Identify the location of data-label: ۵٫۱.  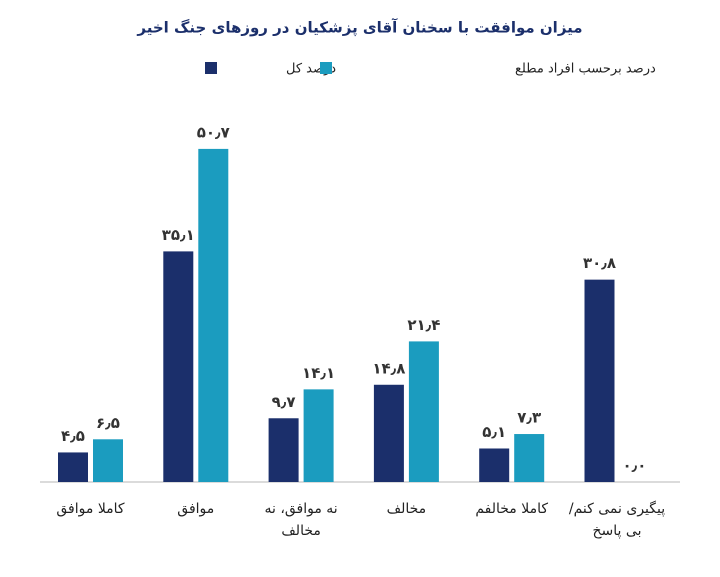
(494, 432).